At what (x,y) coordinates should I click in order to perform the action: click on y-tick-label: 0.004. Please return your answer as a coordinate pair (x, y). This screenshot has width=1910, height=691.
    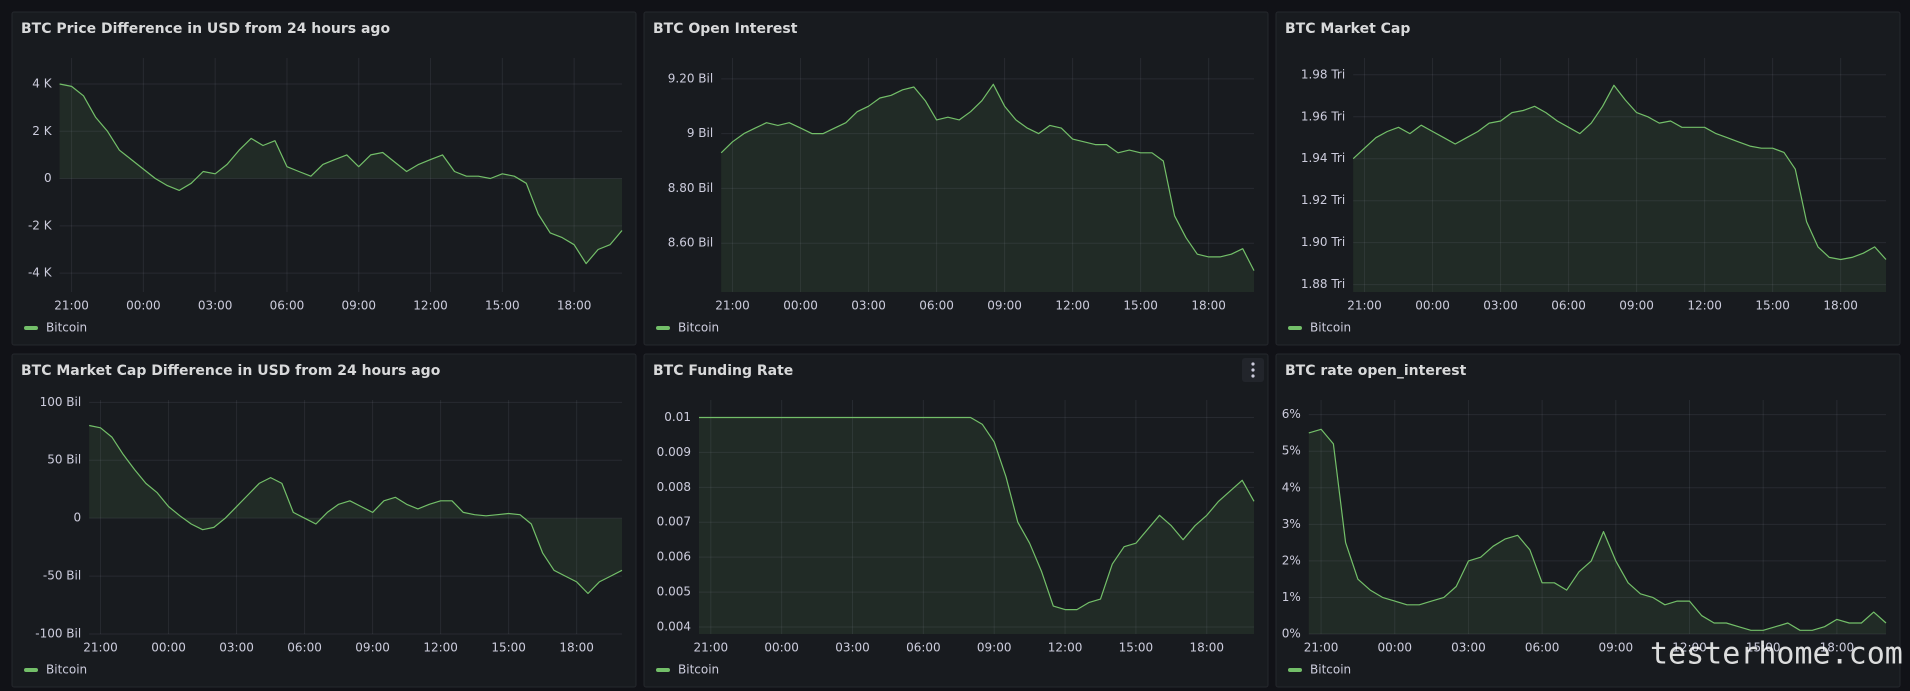
    Looking at the image, I should click on (674, 627).